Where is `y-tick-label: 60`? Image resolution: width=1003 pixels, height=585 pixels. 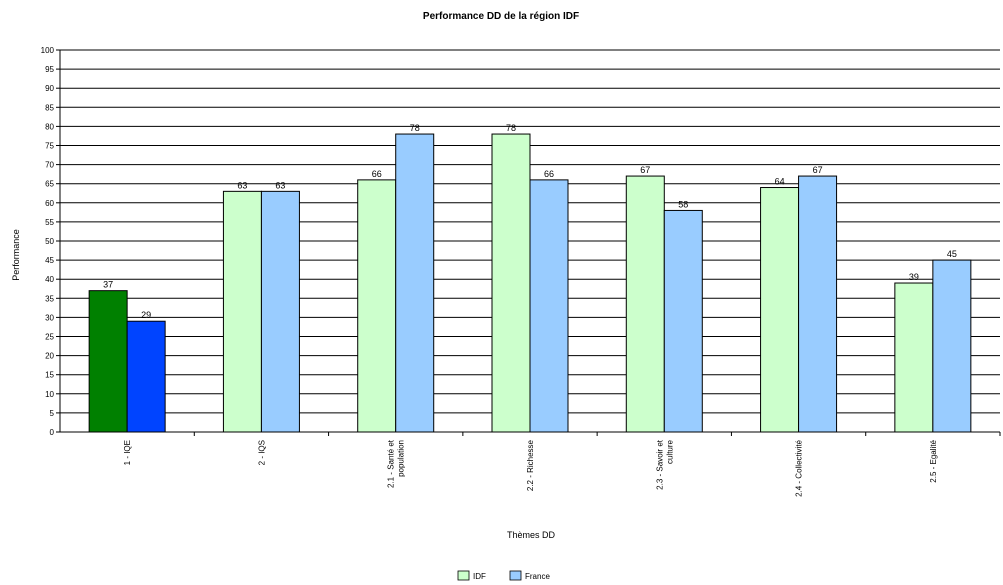
y-tick-label: 60 is located at coordinates (49, 203).